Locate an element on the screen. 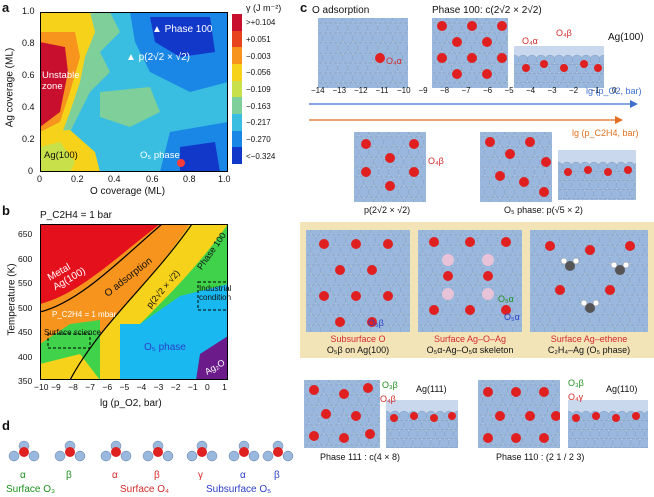  slab-o5-top-svg is located at coordinates (516, 167).